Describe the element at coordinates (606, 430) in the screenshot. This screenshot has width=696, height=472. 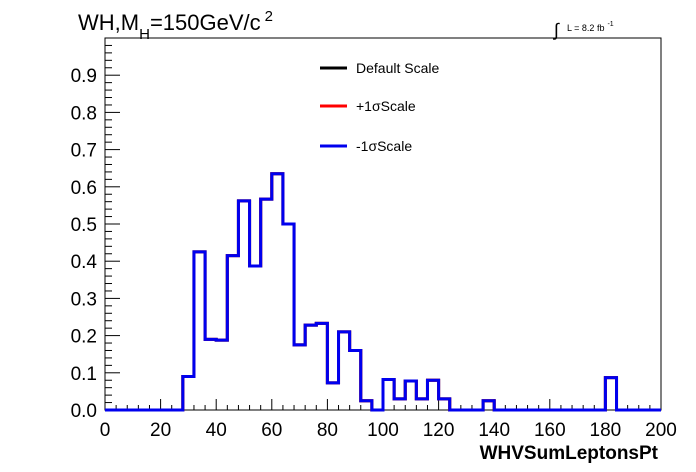
I see `x-tick-label: 180` at that location.